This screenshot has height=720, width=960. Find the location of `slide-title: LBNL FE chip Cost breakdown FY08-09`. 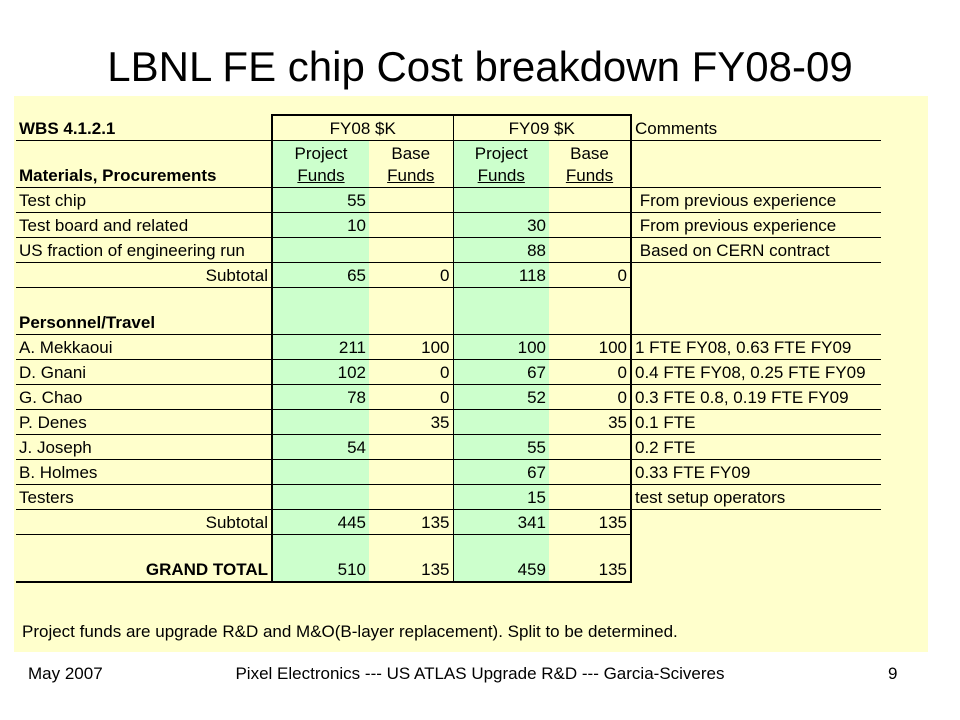

slide-title: LBNL FE chip Cost breakdown FY08-09 is located at coordinates (480, 66).